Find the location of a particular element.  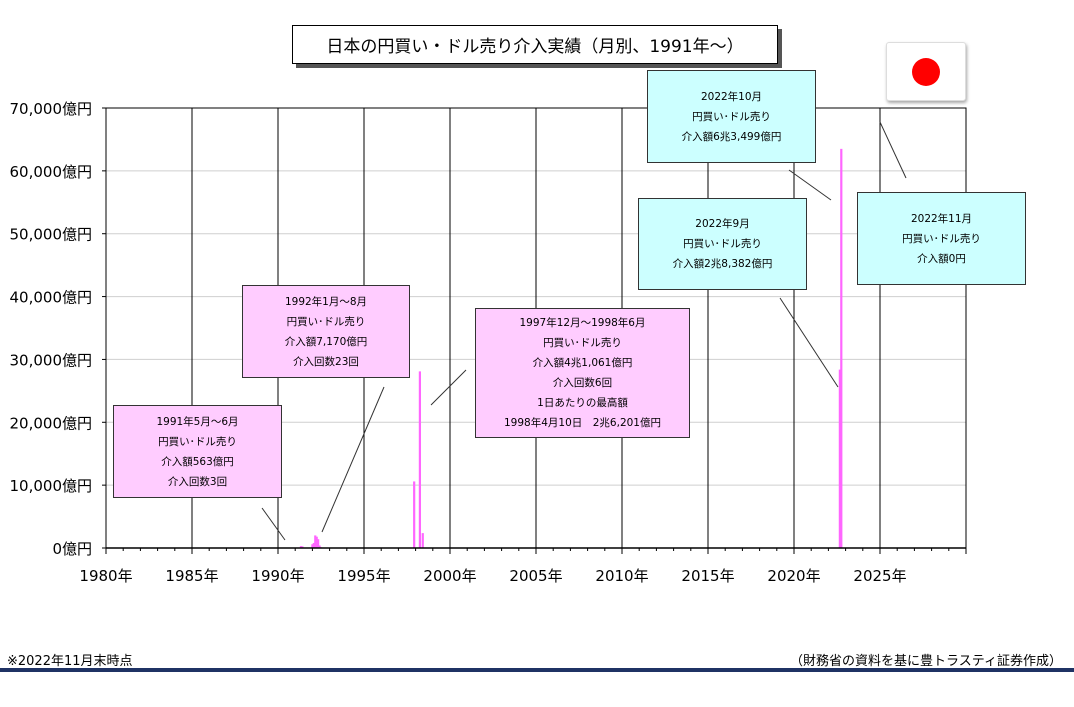

callout-line: 1992年1月～8月 is located at coordinates (326, 301).